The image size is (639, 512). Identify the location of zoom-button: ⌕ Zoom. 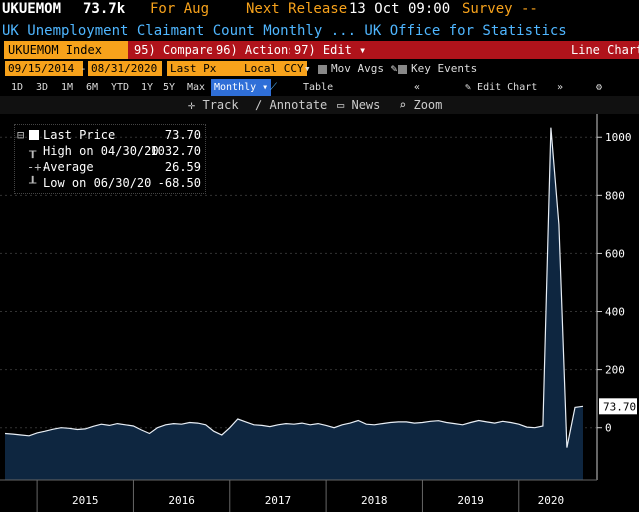
(421, 105).